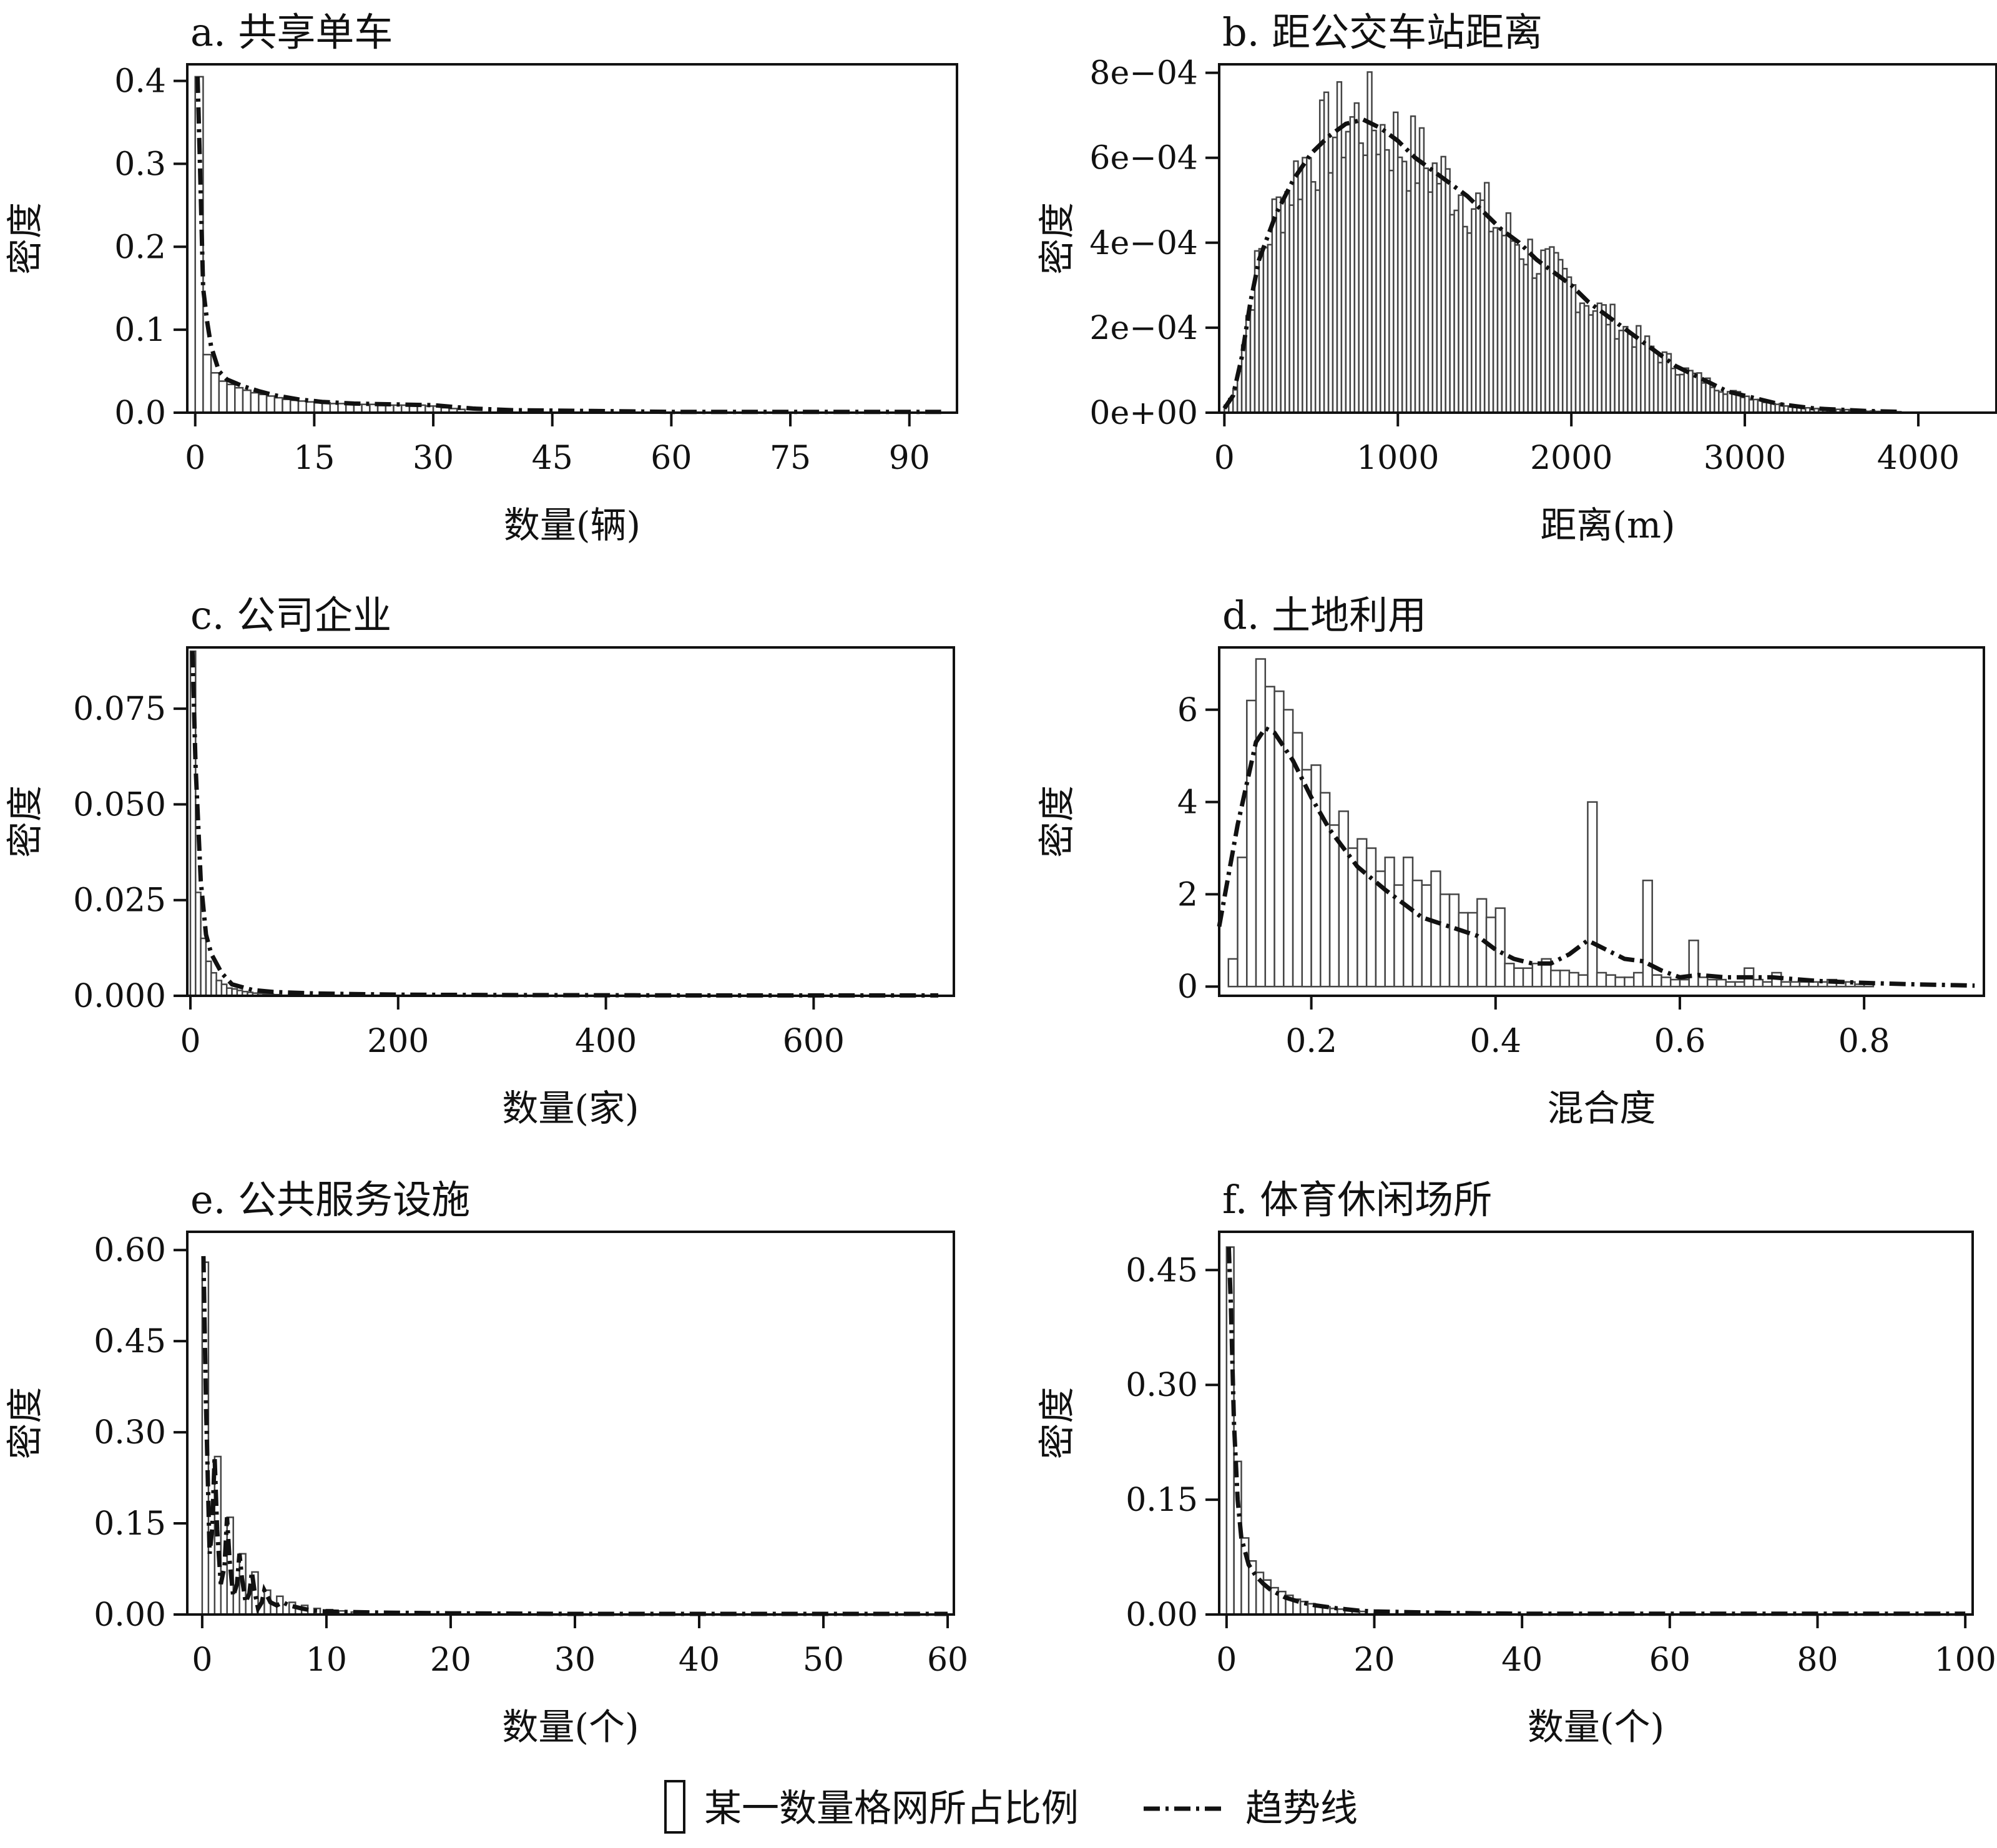  Describe the element at coordinates (570, 821) in the screenshot. I see `plot-frame-c` at that location.